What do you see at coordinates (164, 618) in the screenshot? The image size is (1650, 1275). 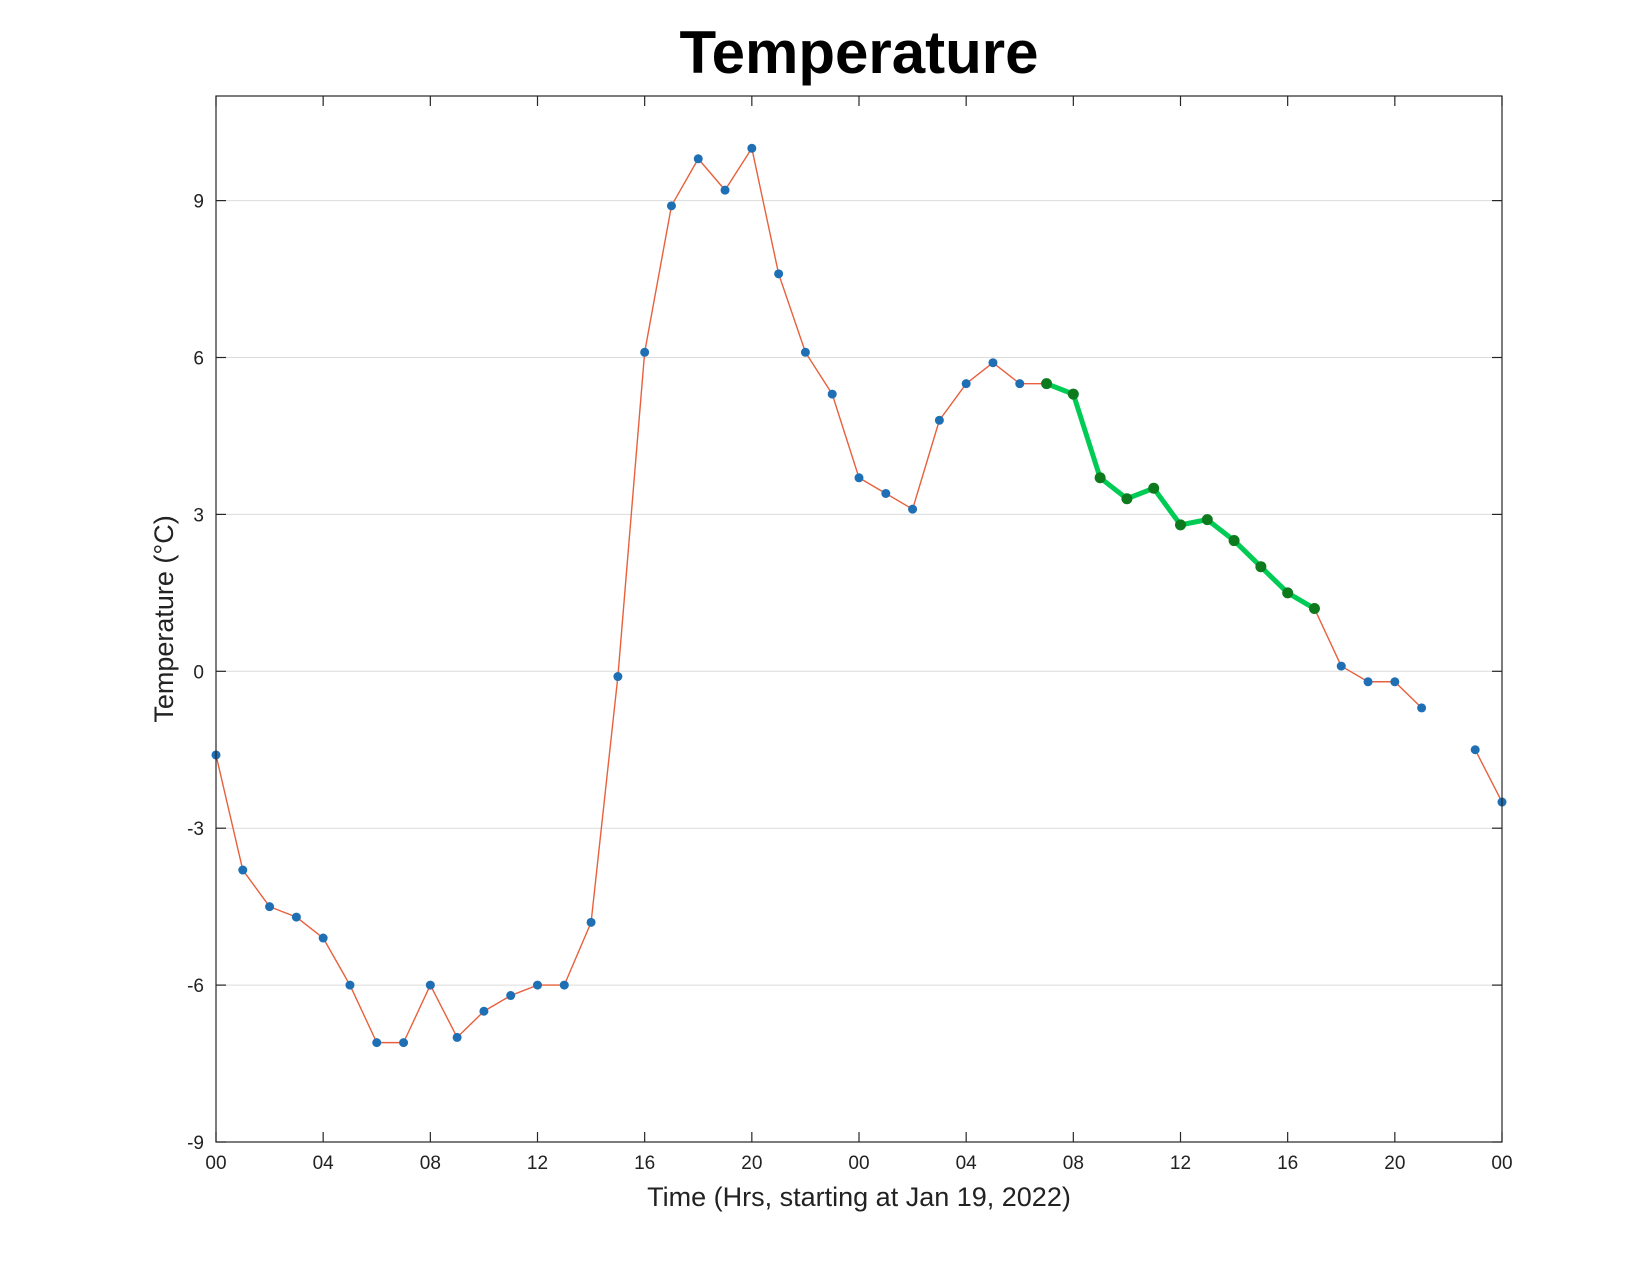 I see `y-axis-label: Temperature (°C)` at bounding box center [164, 618].